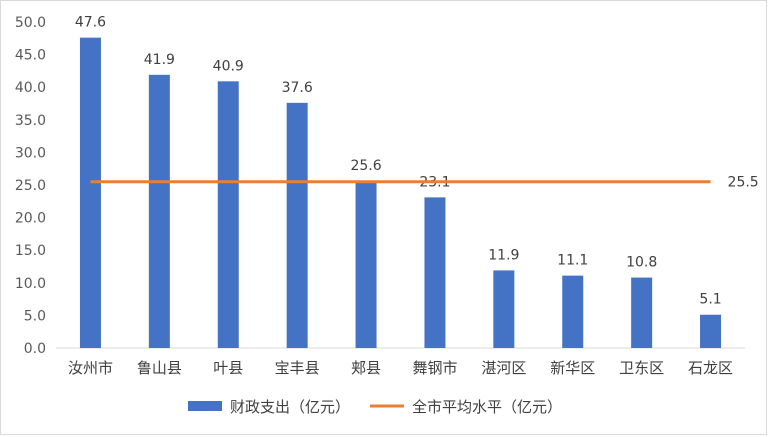 Image resolution: width=769 pixels, height=437 pixels. What do you see at coordinates (30, 121) in the screenshot?
I see `y-tick-label: 35.0` at bounding box center [30, 121].